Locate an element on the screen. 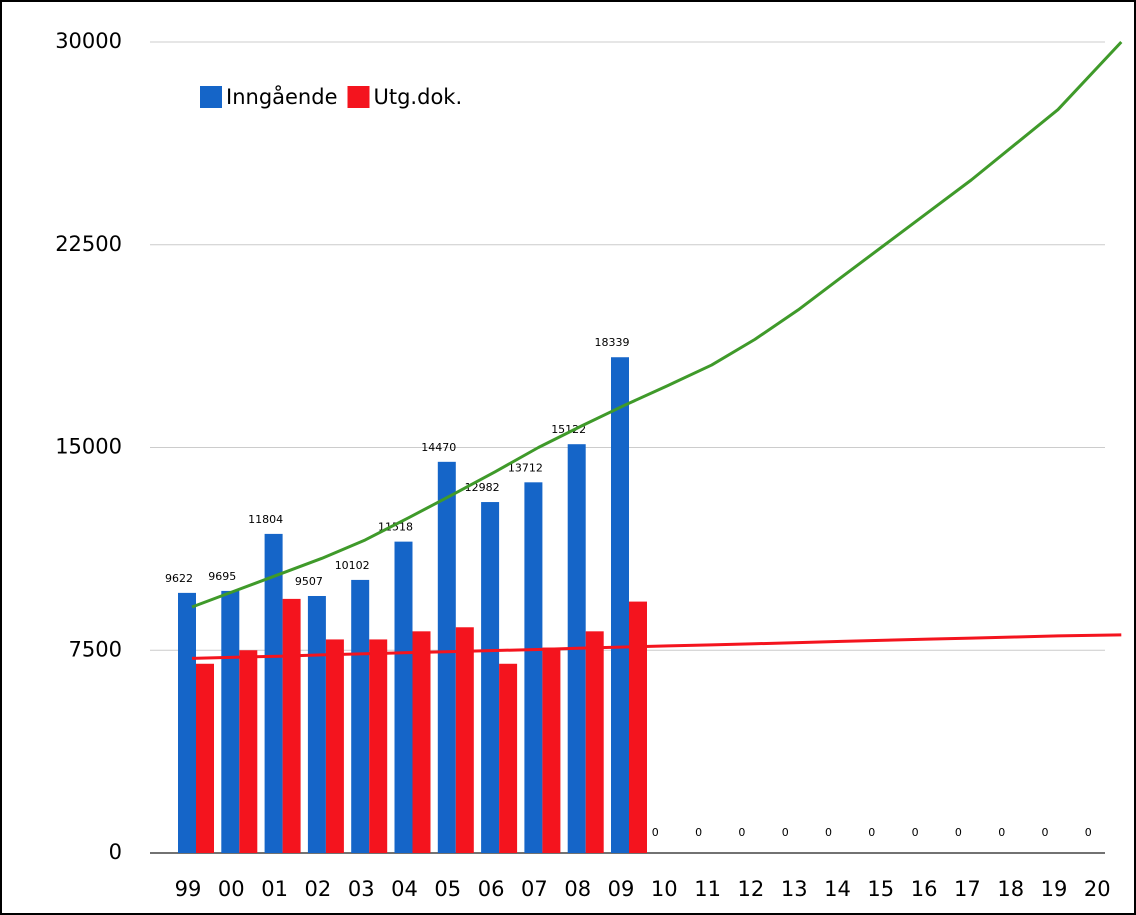 This screenshot has height=915, width=1136. x-tick-label: 09 is located at coordinates (621, 889).